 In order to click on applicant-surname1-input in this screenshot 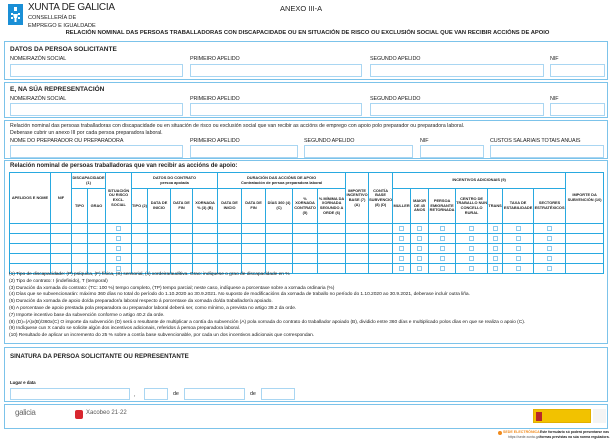, I will do `click(276, 70)`.